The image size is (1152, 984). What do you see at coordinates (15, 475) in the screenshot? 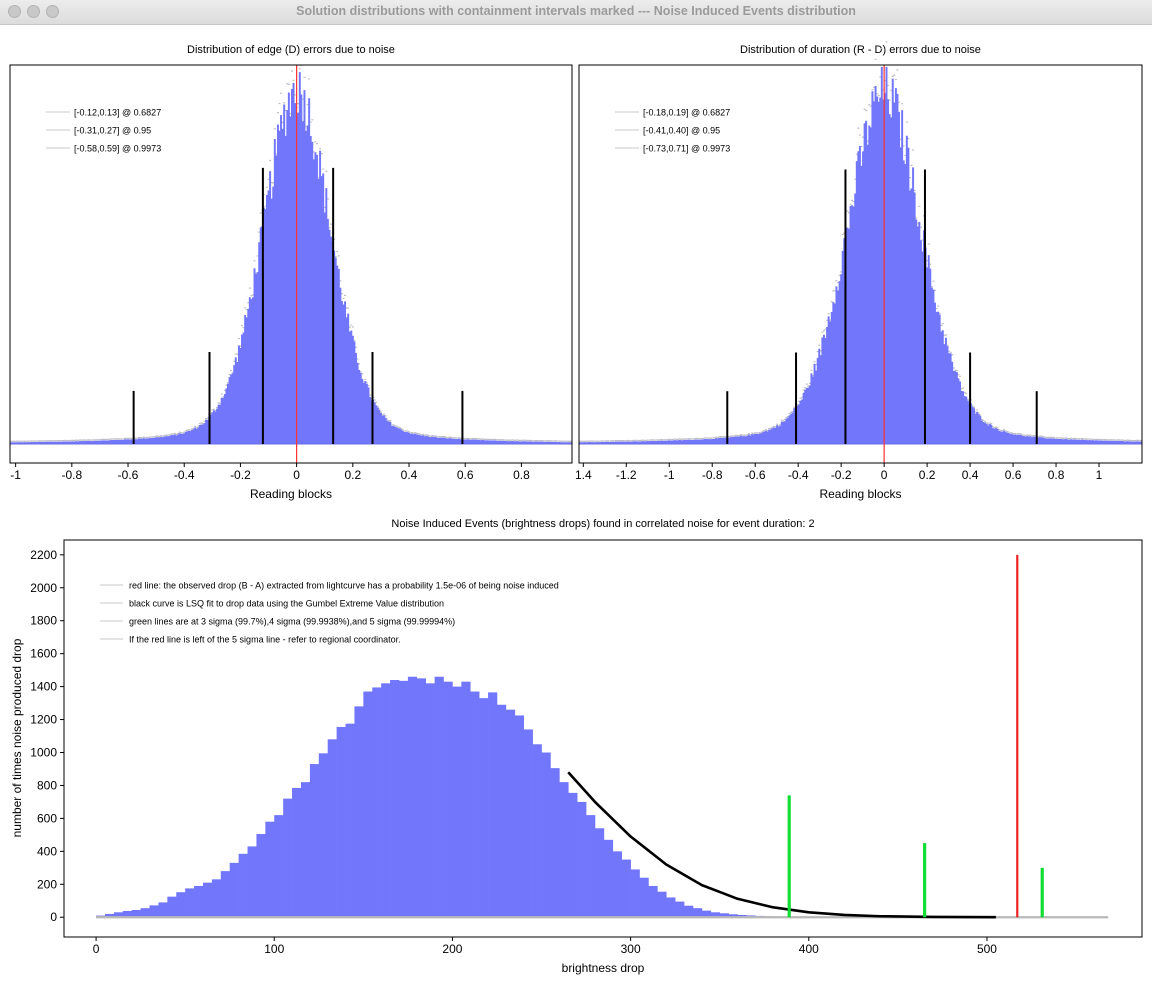
I see `x-tick-label-edge-0: -1` at bounding box center [15, 475].